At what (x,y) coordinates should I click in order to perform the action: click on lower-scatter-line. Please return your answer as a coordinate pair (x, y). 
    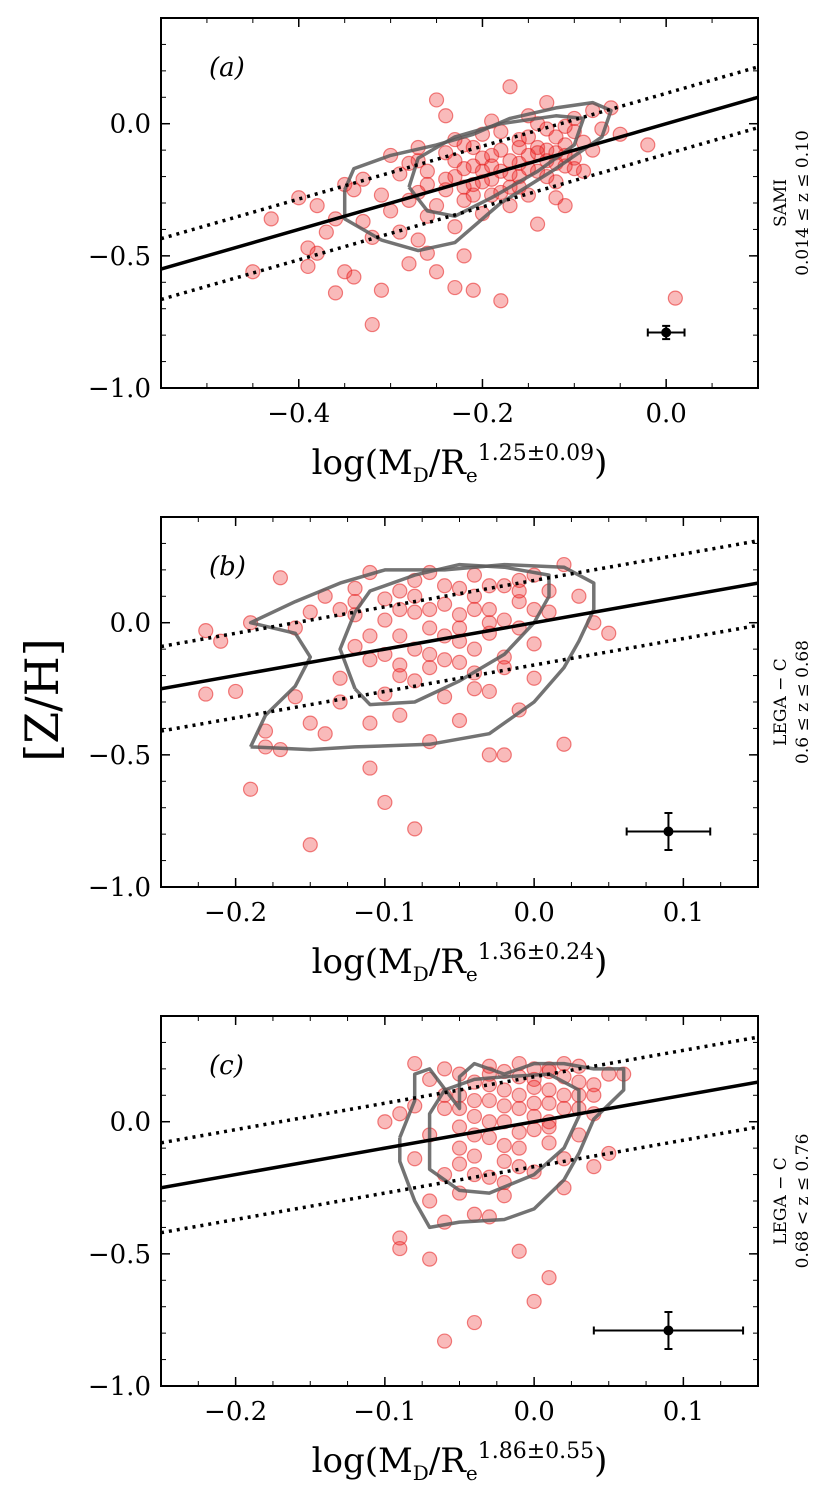
    Looking at the image, I should click on (459, 678).